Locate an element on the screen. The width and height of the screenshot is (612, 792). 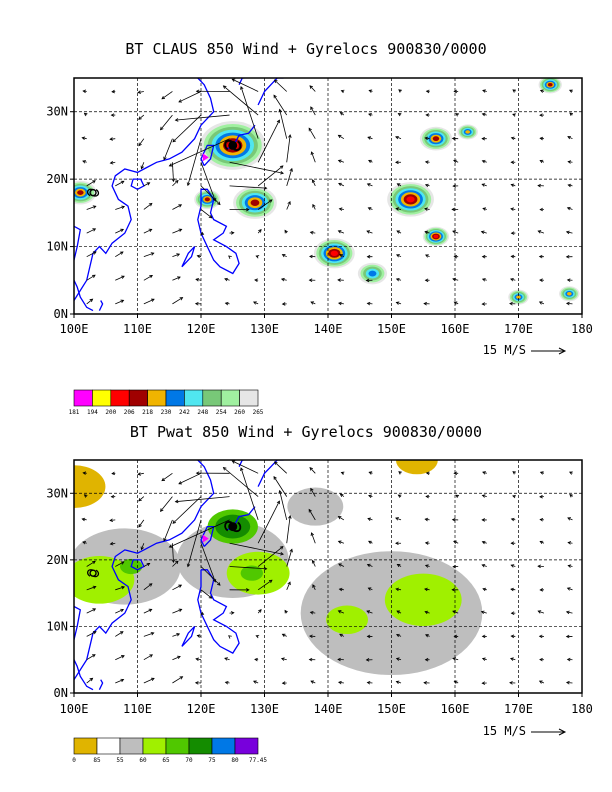
colorbar-label: 254 is located at coordinates (221, 412).